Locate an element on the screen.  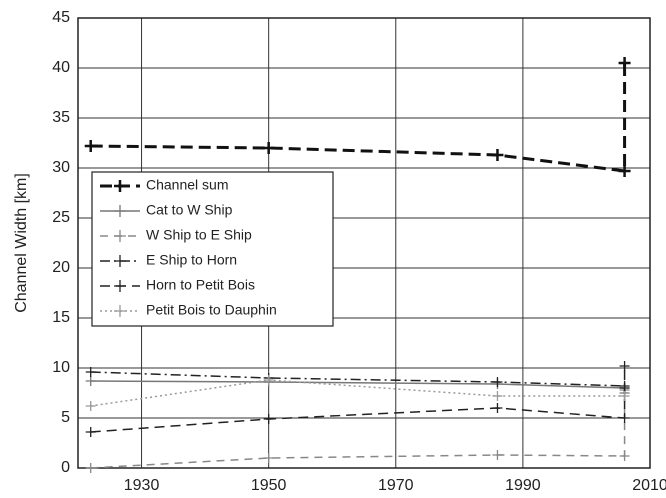
legend-label: W Ship to E Ship is located at coordinates (199, 235).